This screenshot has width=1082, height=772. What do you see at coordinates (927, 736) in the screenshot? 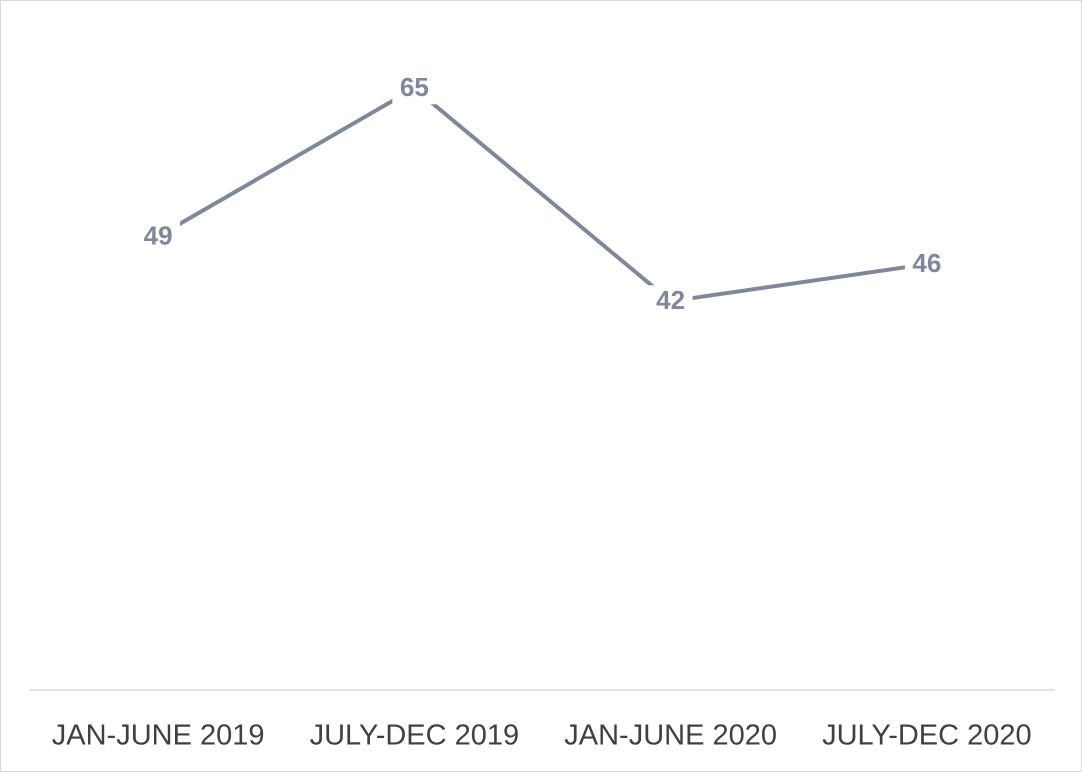
I see `x-tick-label: JULY-DEC 2020` at bounding box center [927, 736].